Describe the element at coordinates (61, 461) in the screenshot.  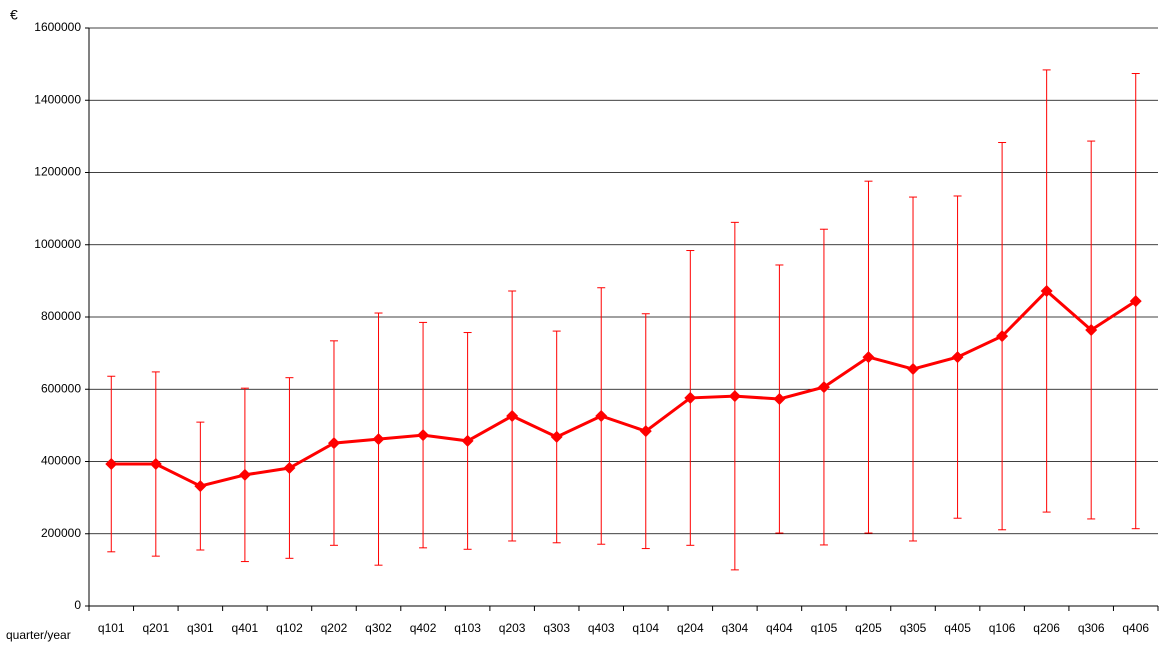
I see `y-tick-label: 400000` at that location.